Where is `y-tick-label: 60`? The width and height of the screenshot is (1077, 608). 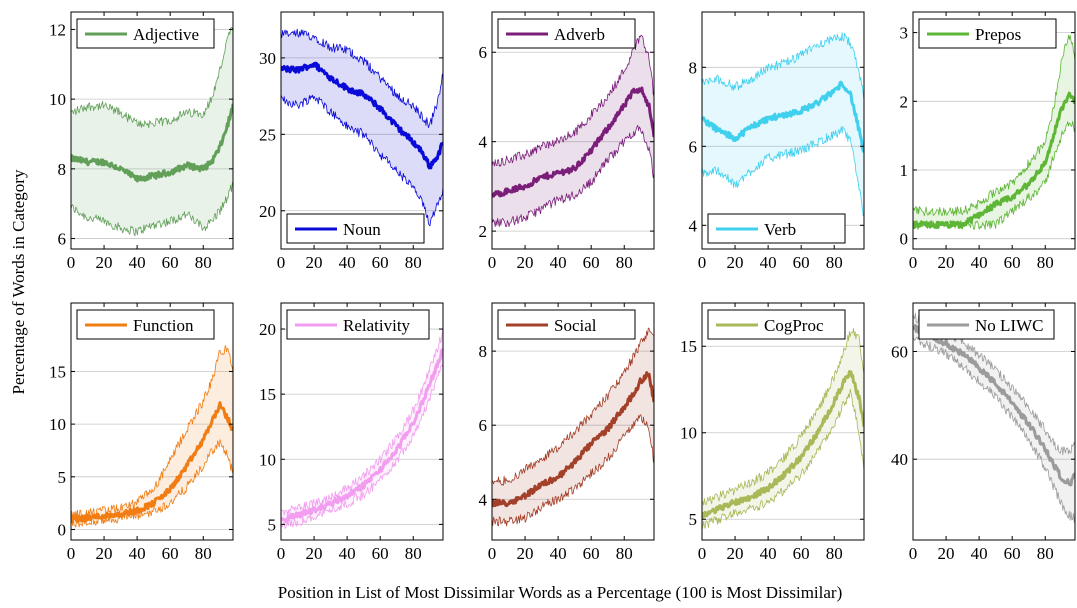 y-tick-label: 60 is located at coordinates (899, 351).